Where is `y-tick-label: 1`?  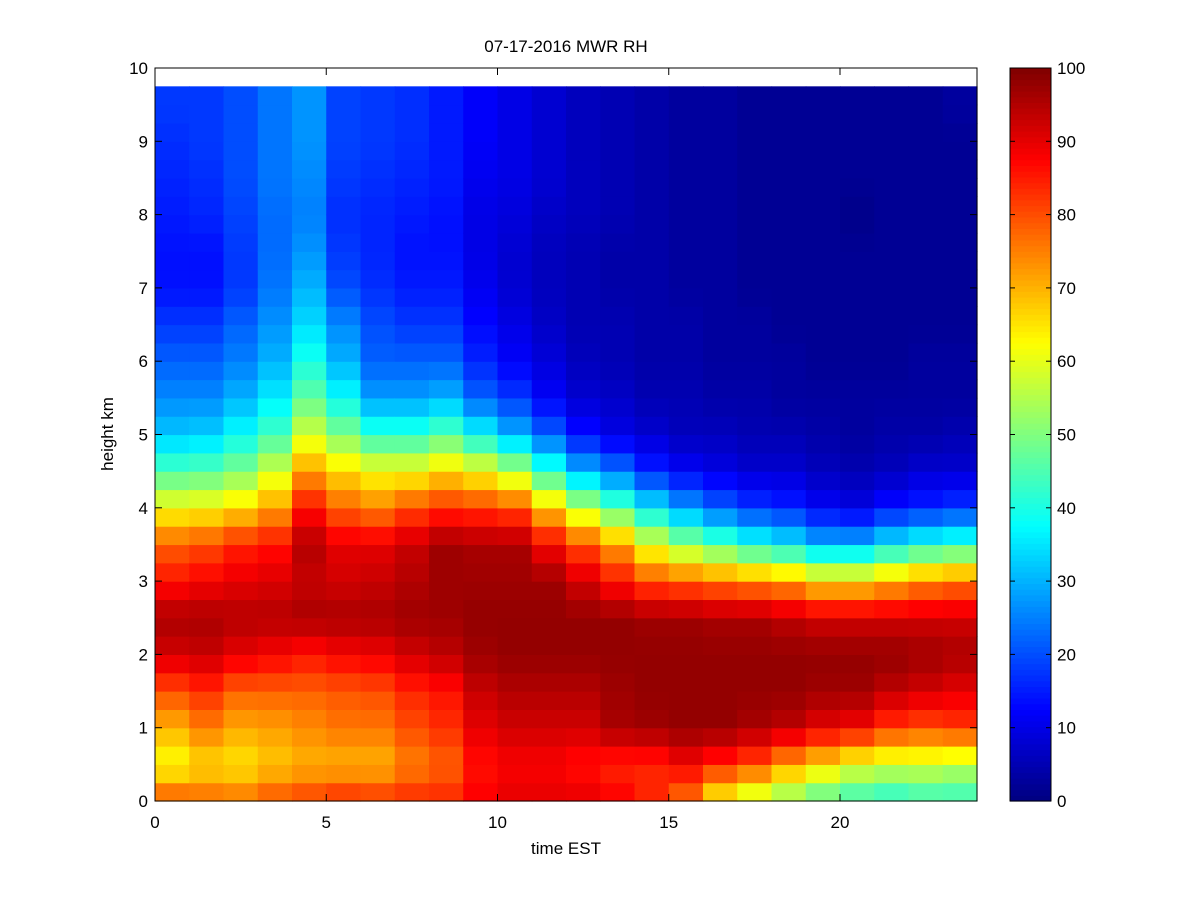
y-tick-label: 1 is located at coordinates (143, 728).